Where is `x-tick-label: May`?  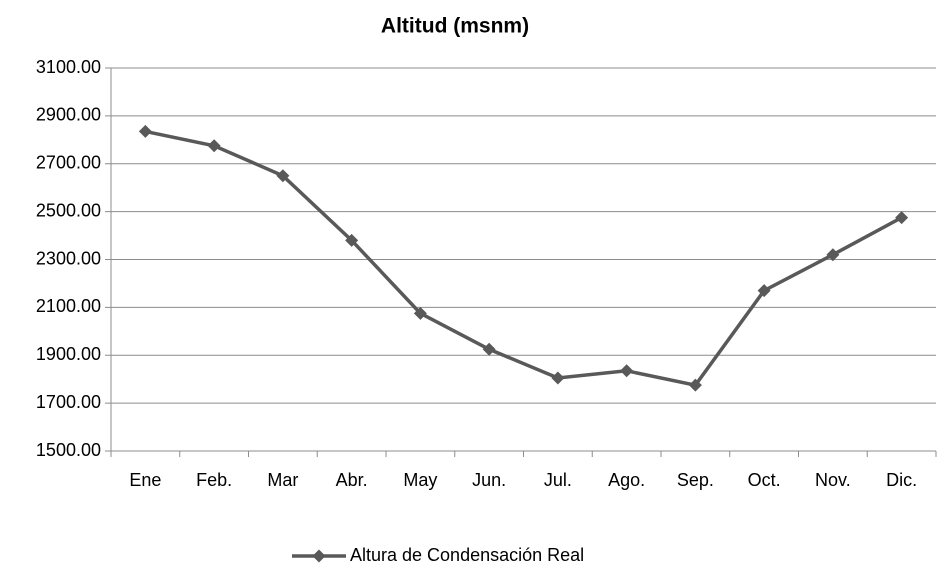
x-tick-label: May is located at coordinates (420, 480).